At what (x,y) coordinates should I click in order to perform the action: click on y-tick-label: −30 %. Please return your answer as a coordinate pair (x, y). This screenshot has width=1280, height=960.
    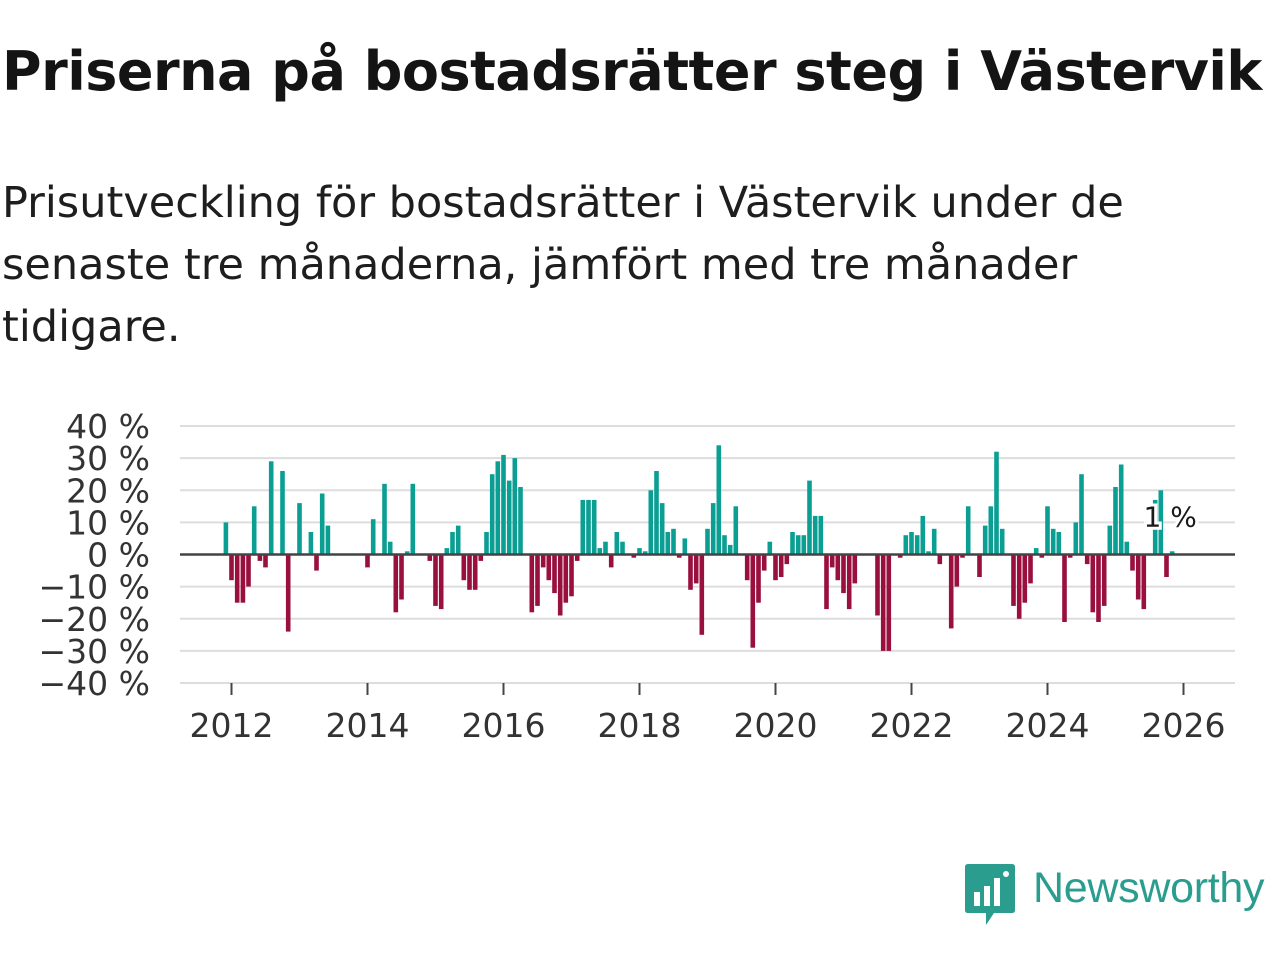
    Looking at the image, I should click on (95, 651).